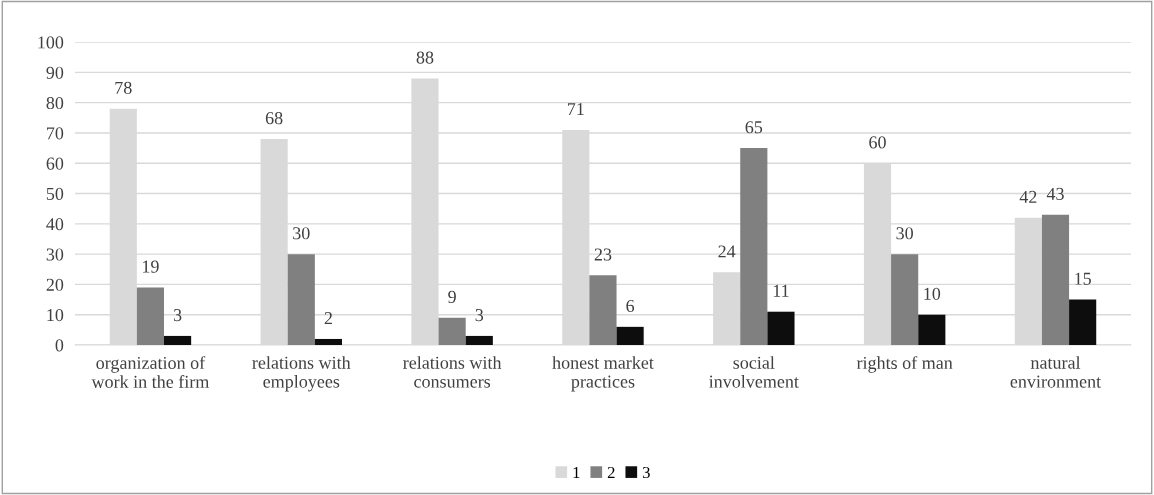  I want to click on y-tick-label: 100, so click(51, 42).